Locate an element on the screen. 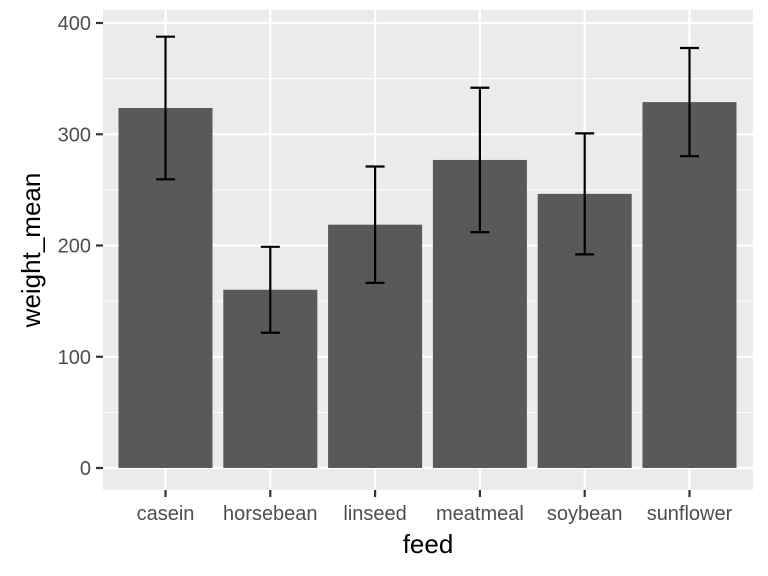 This screenshot has width=768, height=576. x-tick-label-sunflower: sunflower is located at coordinates (690, 514).